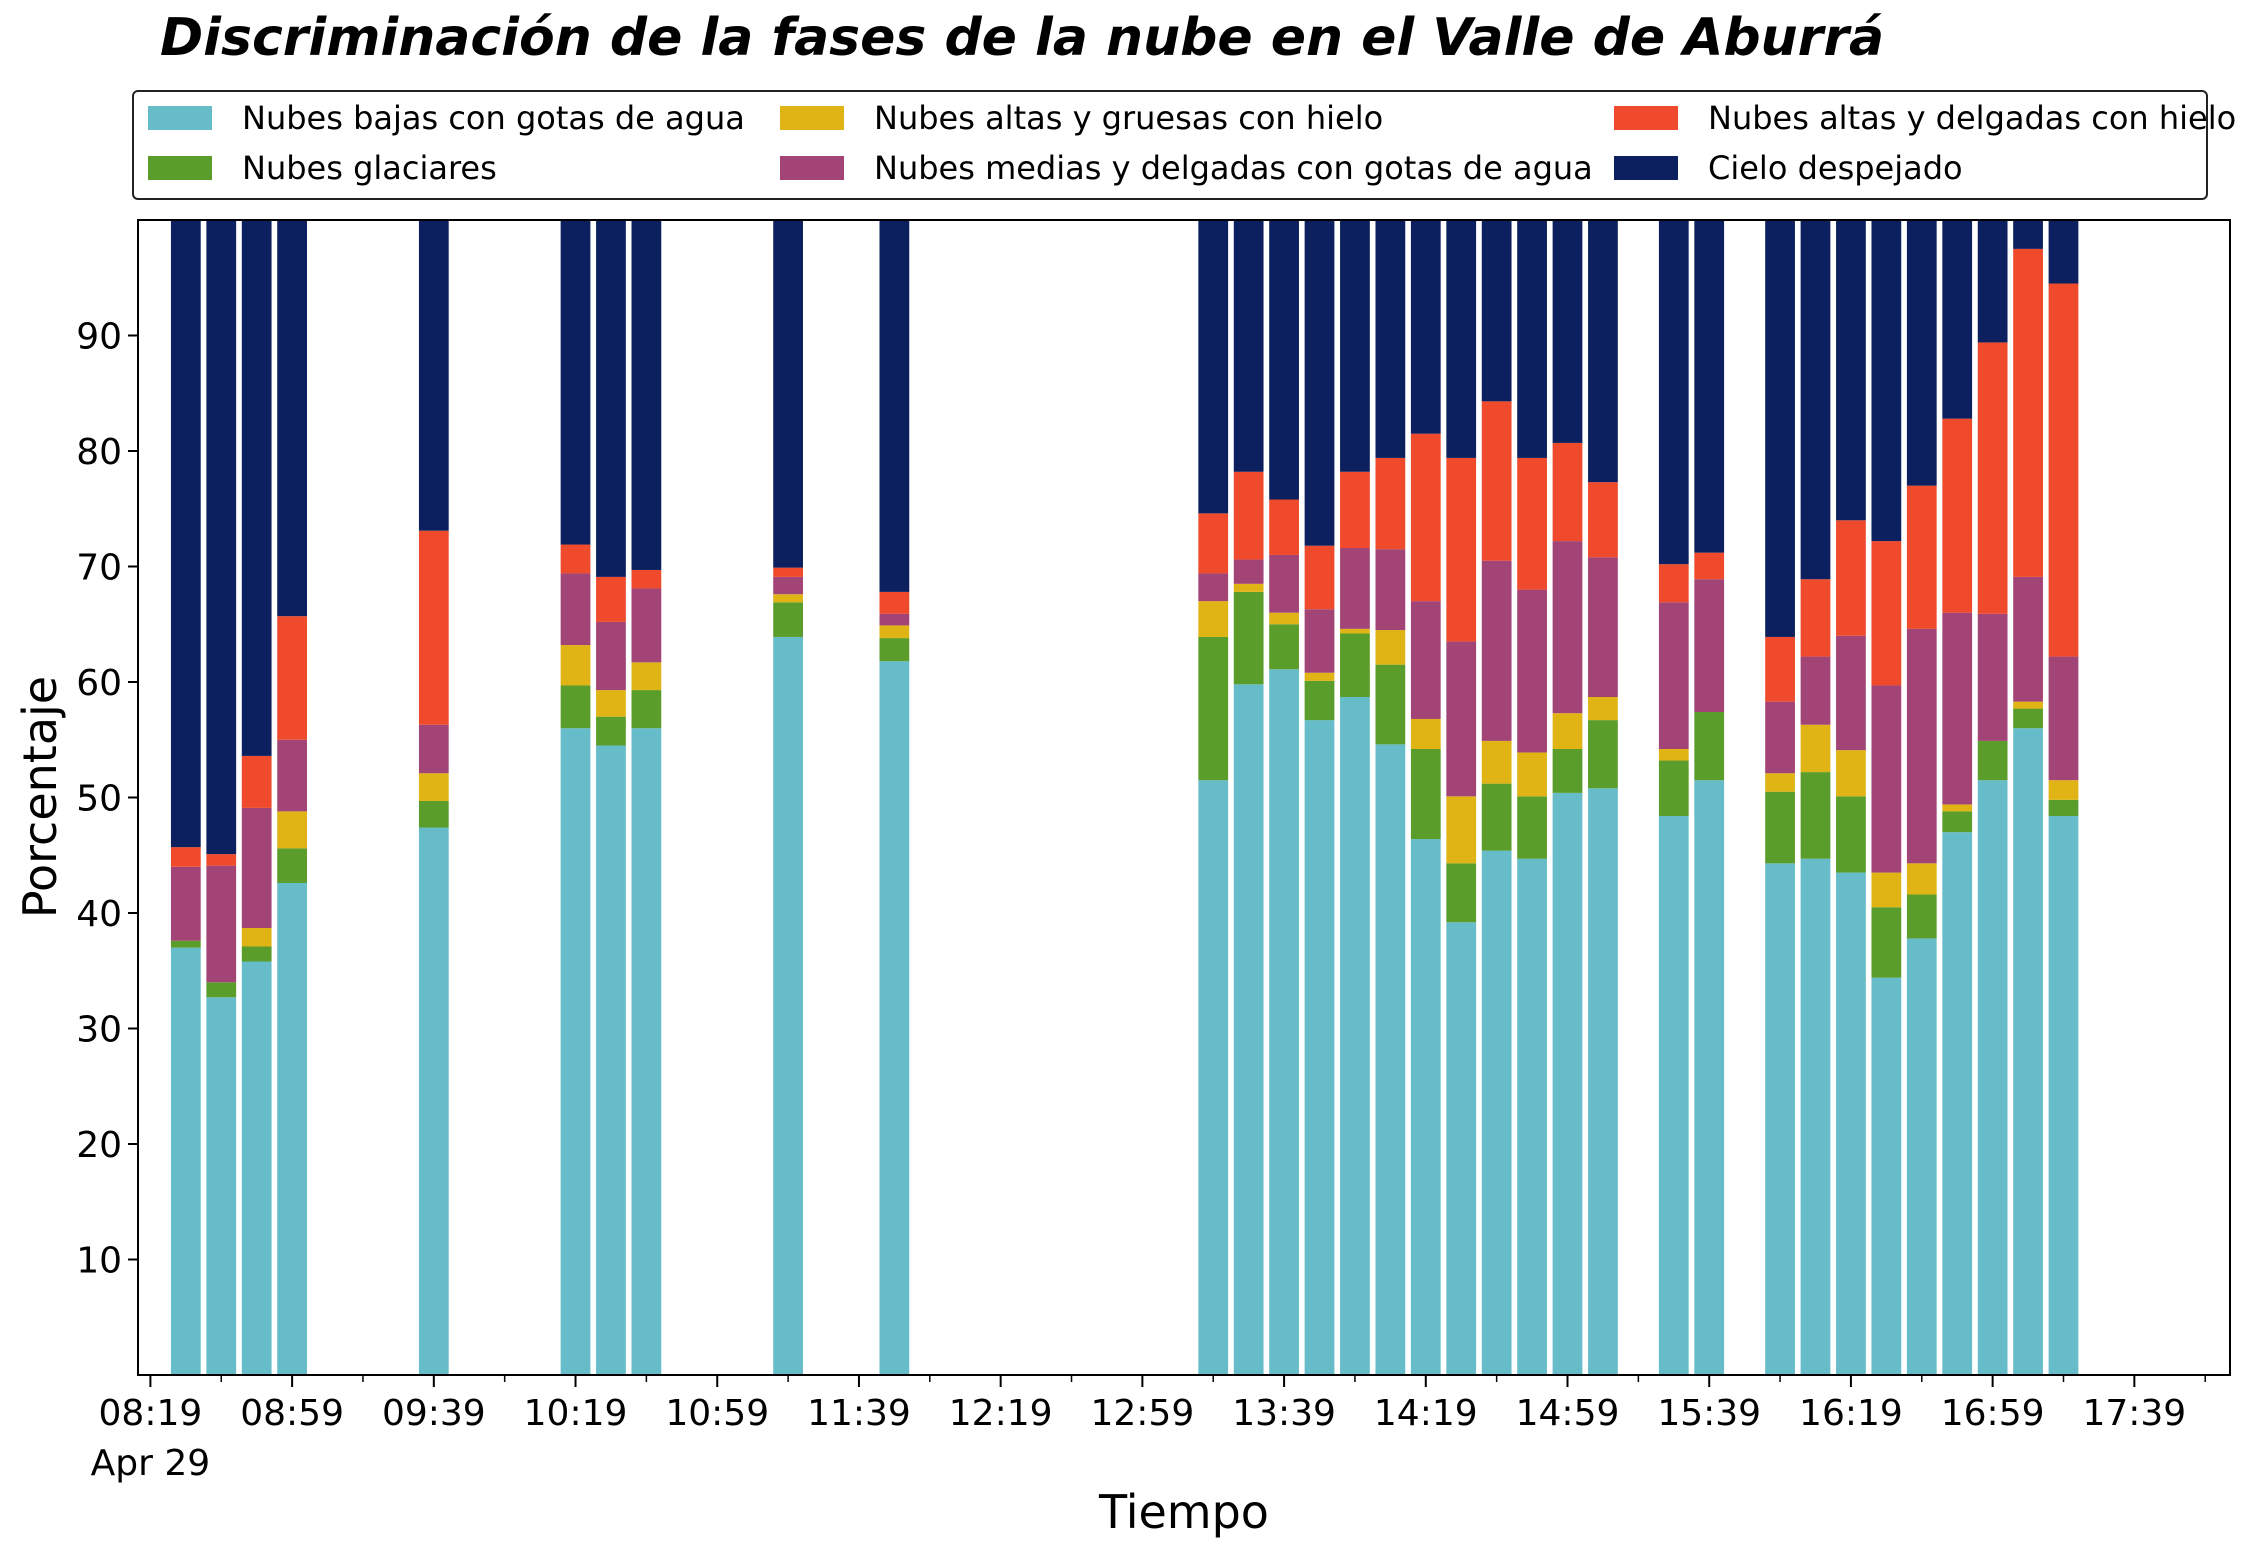 The height and width of the screenshot is (1559, 2244). I want to click on legend-item: Nubes altas y gruesas con hielo, so click(1081, 118).